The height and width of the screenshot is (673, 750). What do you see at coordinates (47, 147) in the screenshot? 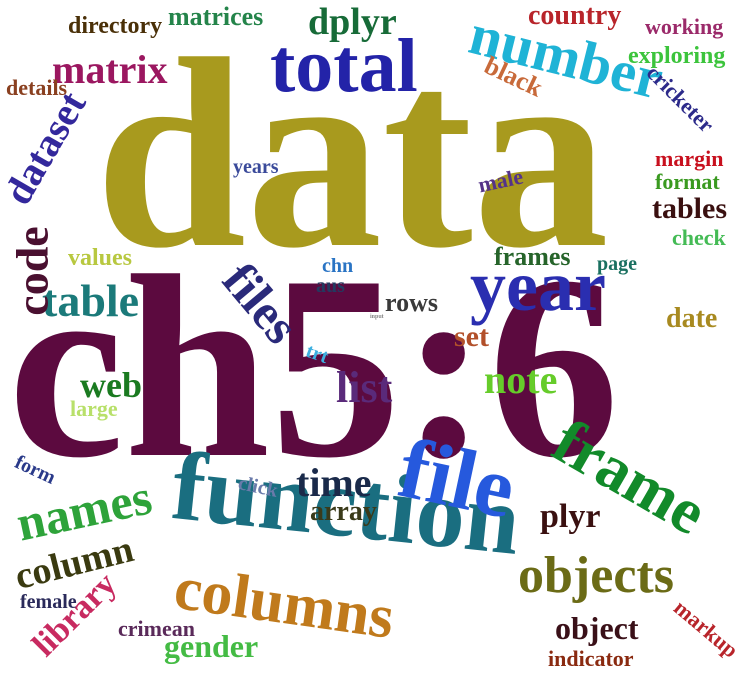
I see `word-dataset: dataset` at bounding box center [47, 147].